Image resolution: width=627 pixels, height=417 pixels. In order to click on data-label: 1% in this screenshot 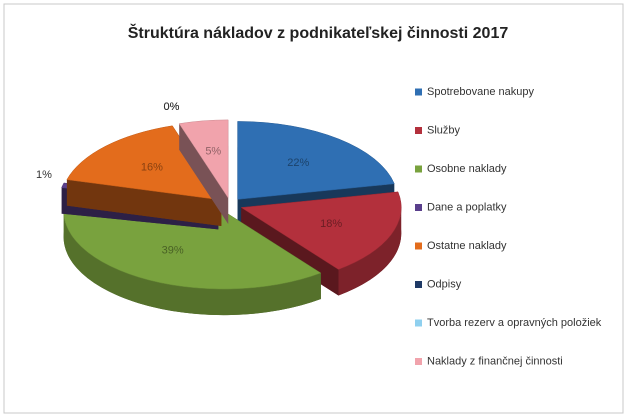, I will do `click(44, 175)`.